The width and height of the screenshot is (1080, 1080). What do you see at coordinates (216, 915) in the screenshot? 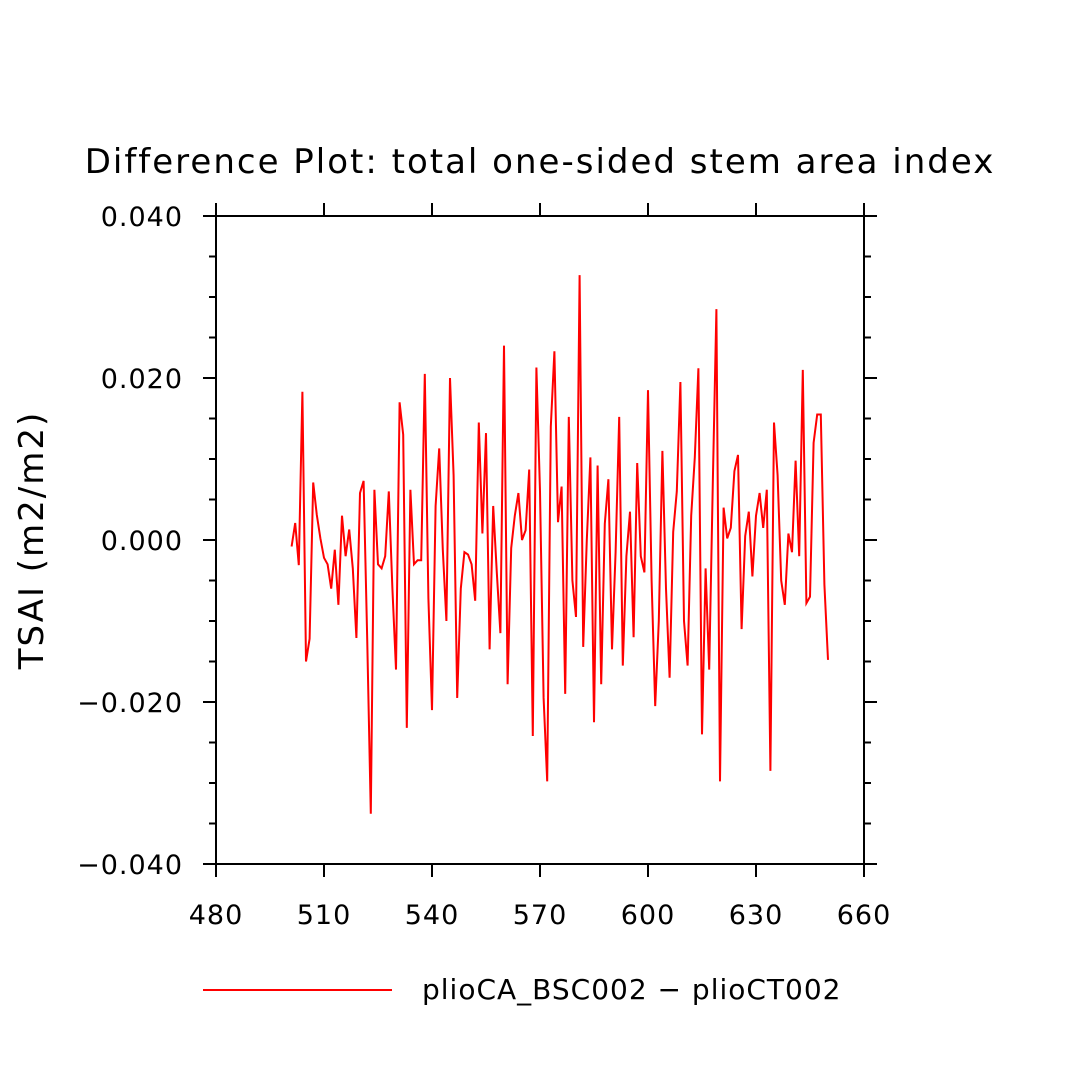
I see `x-tick-label: 480` at bounding box center [216, 915].